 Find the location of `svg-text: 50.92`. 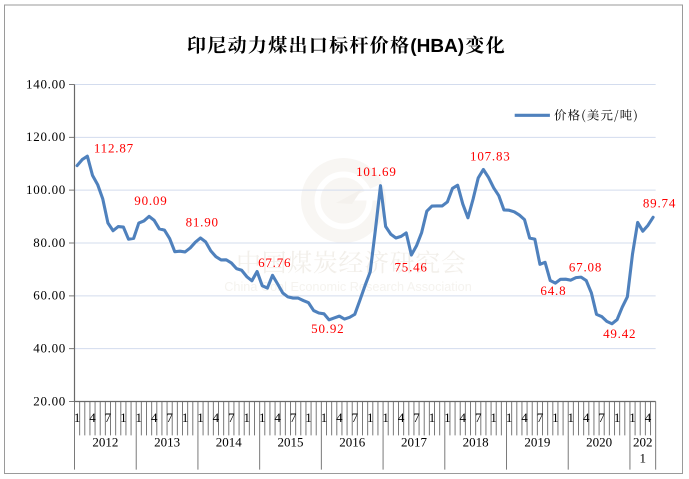

svg-text: 50.92 is located at coordinates (327, 328).